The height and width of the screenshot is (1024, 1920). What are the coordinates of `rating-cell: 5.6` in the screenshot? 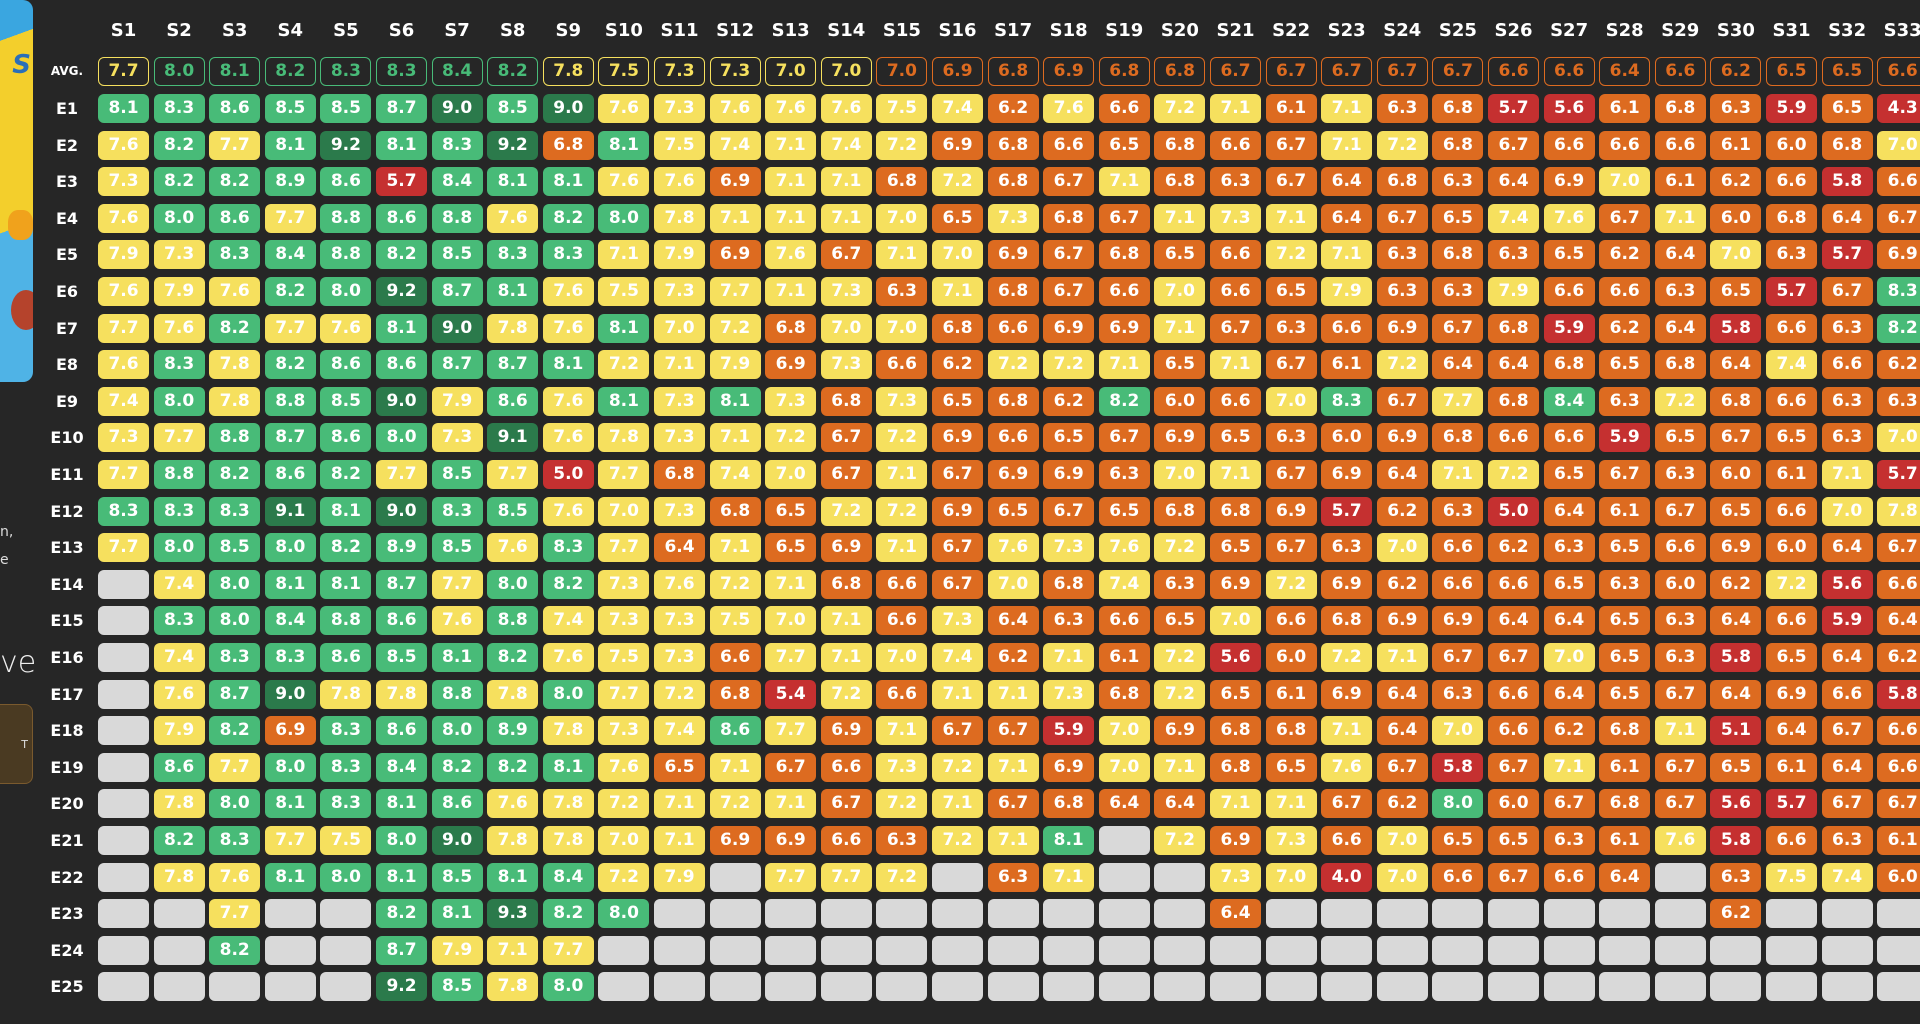 It's located at (1235, 657).